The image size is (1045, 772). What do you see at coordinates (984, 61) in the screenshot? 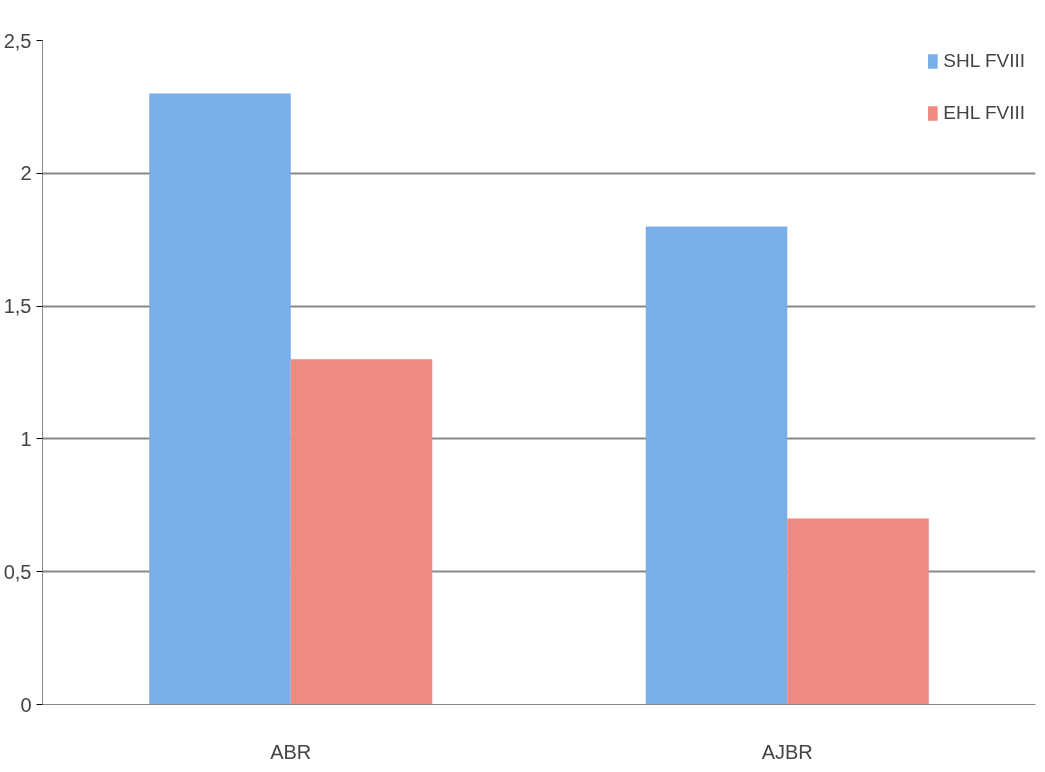
I see `legend-label: SHL FVIII` at bounding box center [984, 61].